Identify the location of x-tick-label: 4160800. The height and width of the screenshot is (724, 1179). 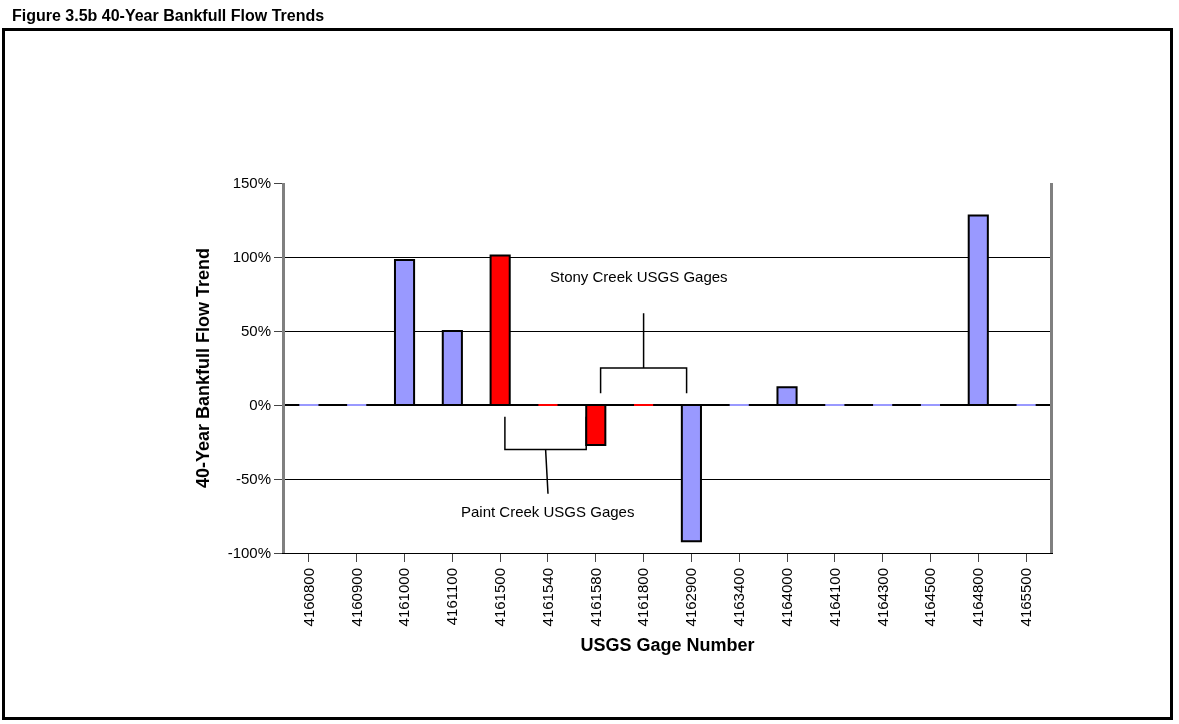
(308, 597).